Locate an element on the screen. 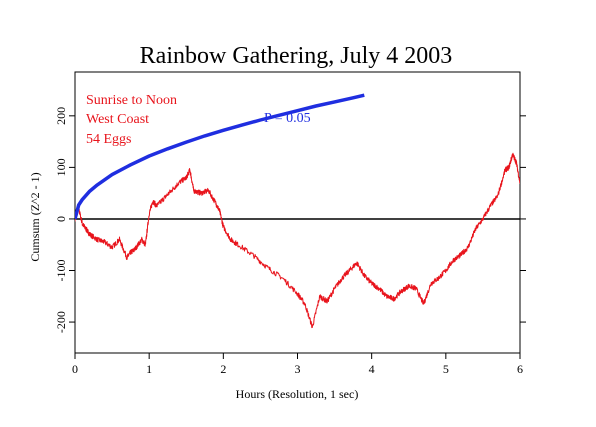 The width and height of the screenshot is (596, 427). x-tick-label: 0 is located at coordinates (75, 369).